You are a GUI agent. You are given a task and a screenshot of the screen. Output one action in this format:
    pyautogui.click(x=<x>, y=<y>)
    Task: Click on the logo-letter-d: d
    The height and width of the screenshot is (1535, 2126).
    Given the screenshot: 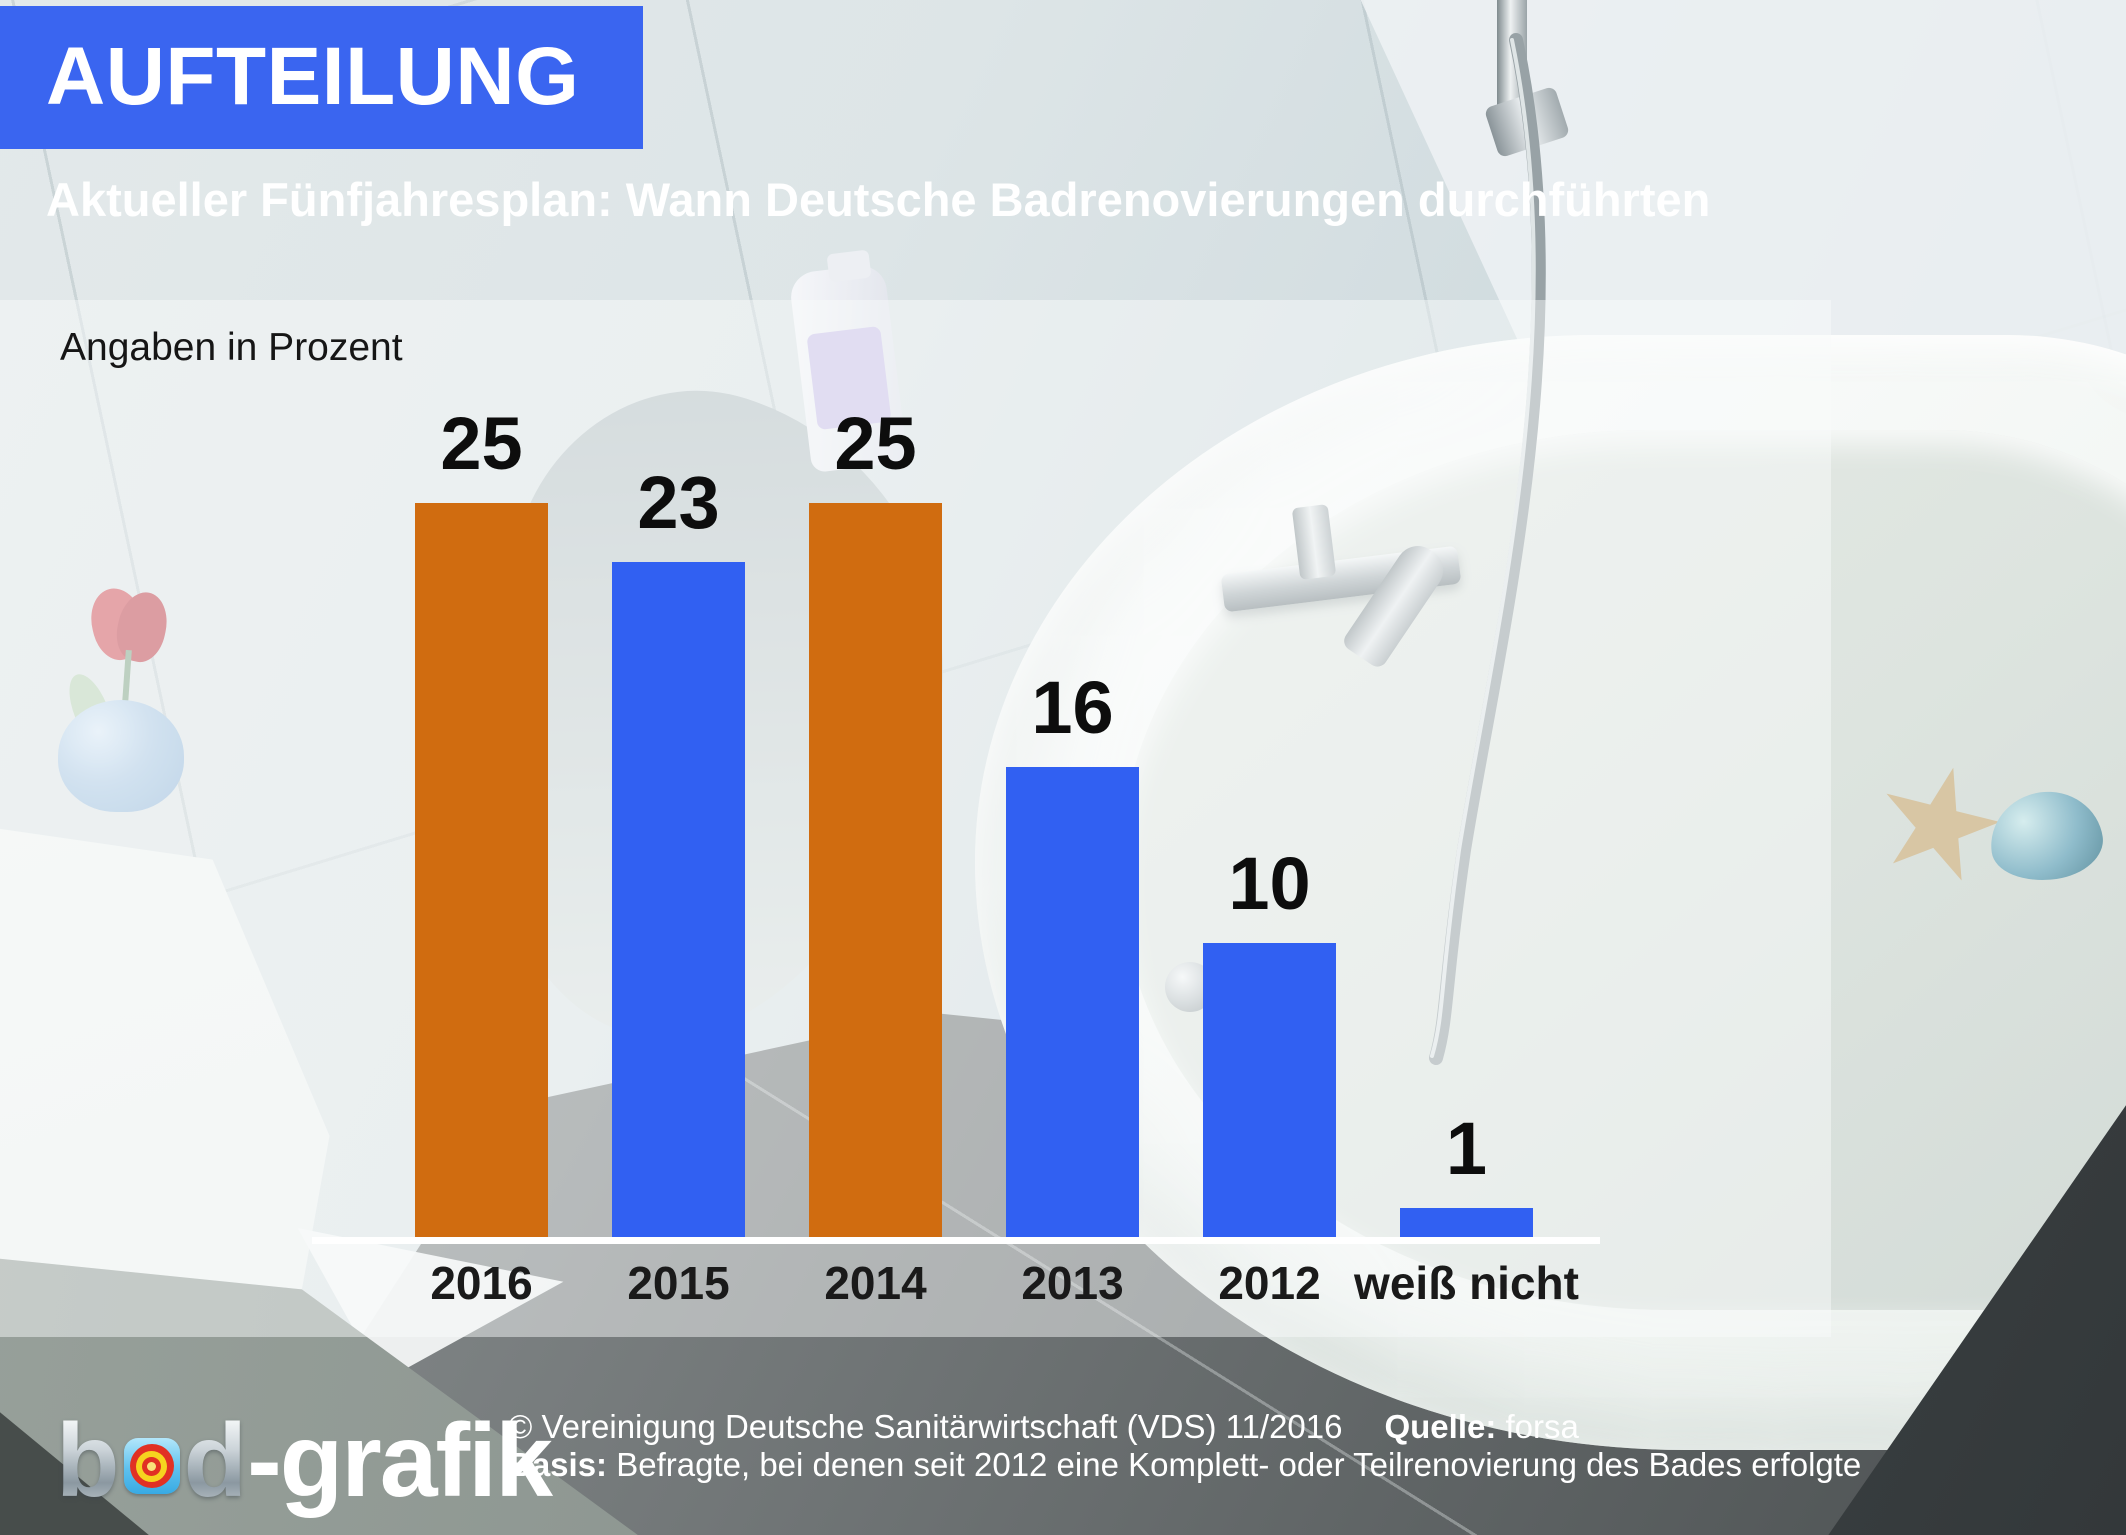 What is the action you would take?
    pyautogui.click(x=215, y=1460)
    